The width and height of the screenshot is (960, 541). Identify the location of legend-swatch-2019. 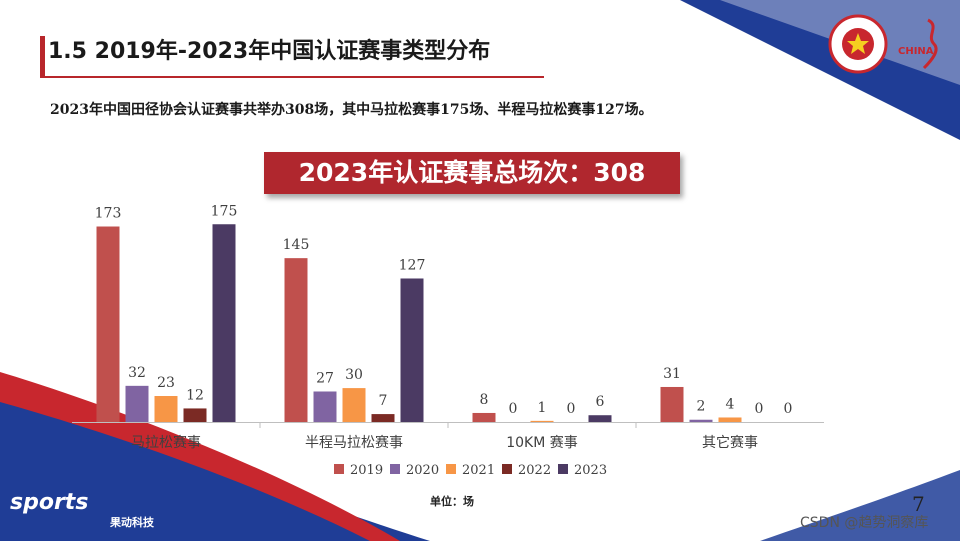
(339, 469).